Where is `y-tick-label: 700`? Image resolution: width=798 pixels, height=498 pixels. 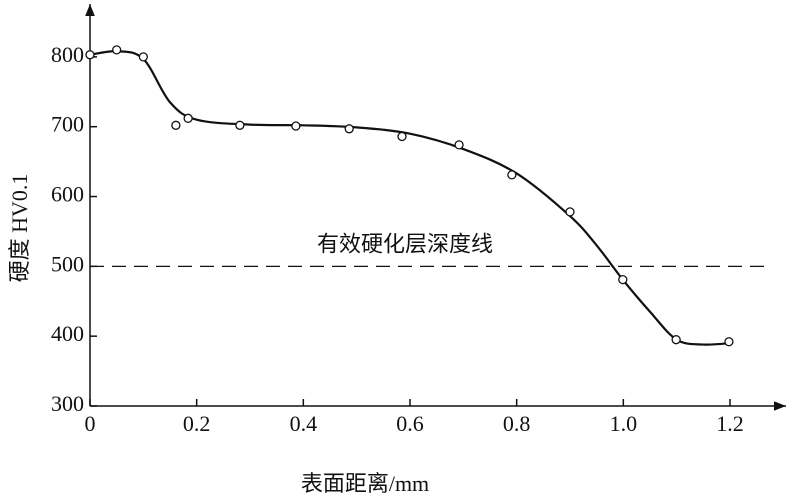 y-tick-label: 700 is located at coordinates (67, 124).